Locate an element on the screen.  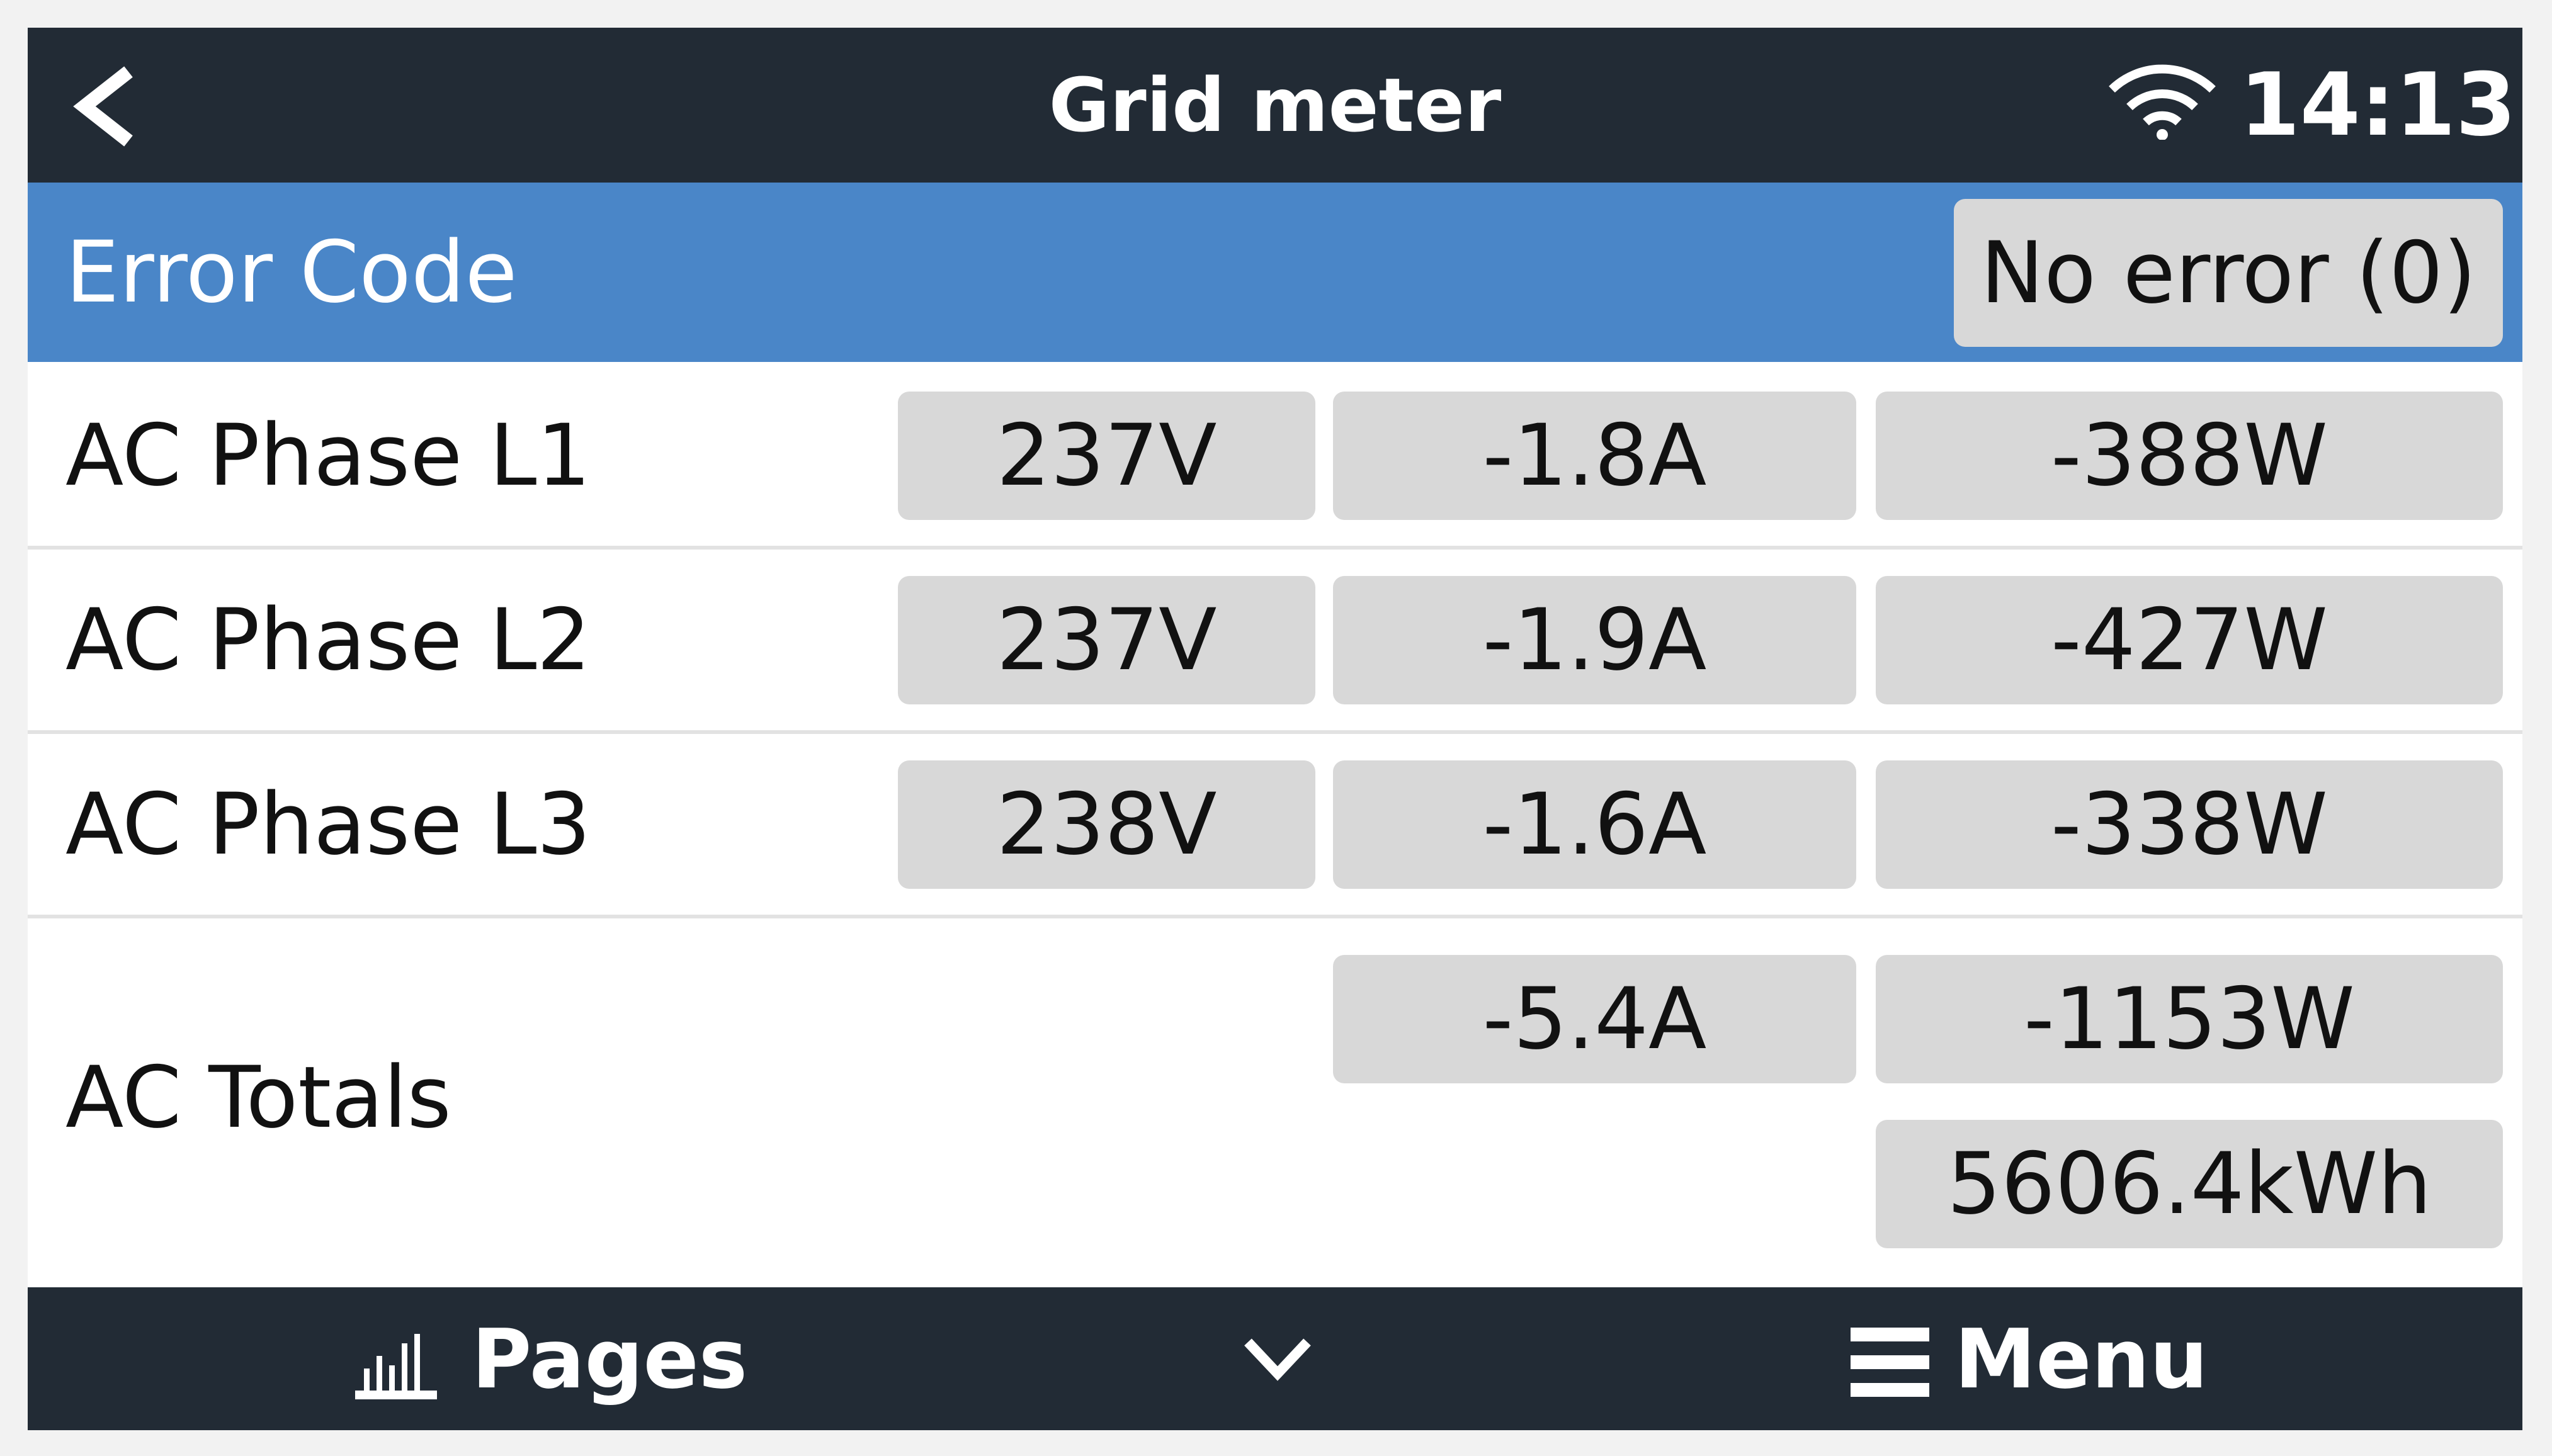
power-value: -338W is located at coordinates (2189, 824).